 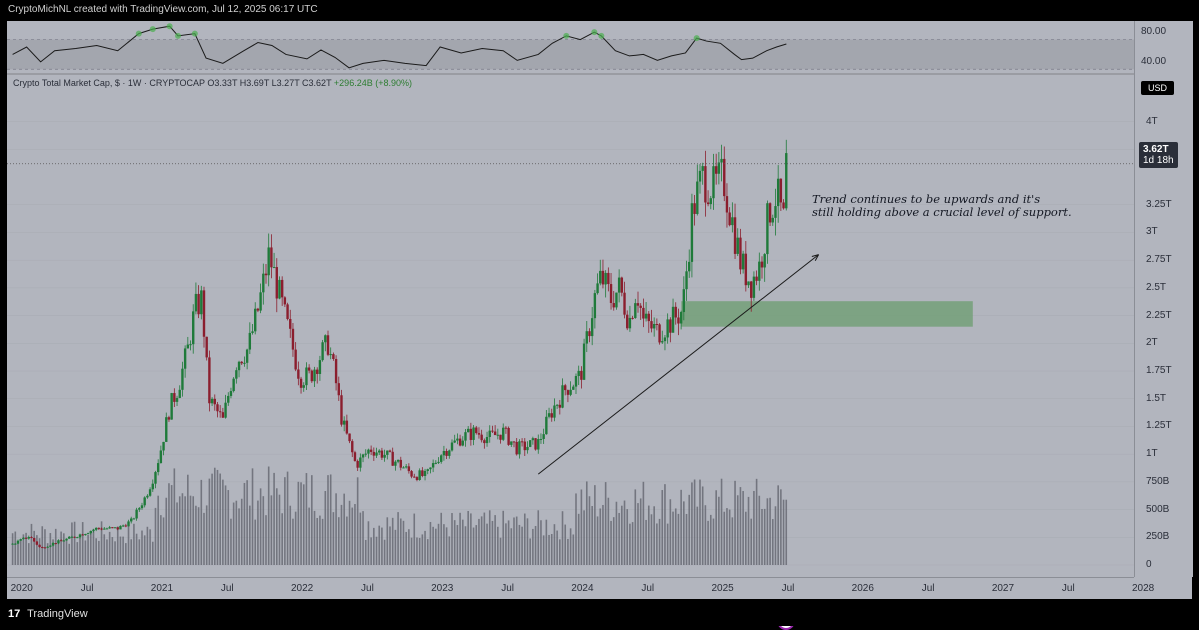 I want to click on rsi-svg, so click(x=570, y=46).